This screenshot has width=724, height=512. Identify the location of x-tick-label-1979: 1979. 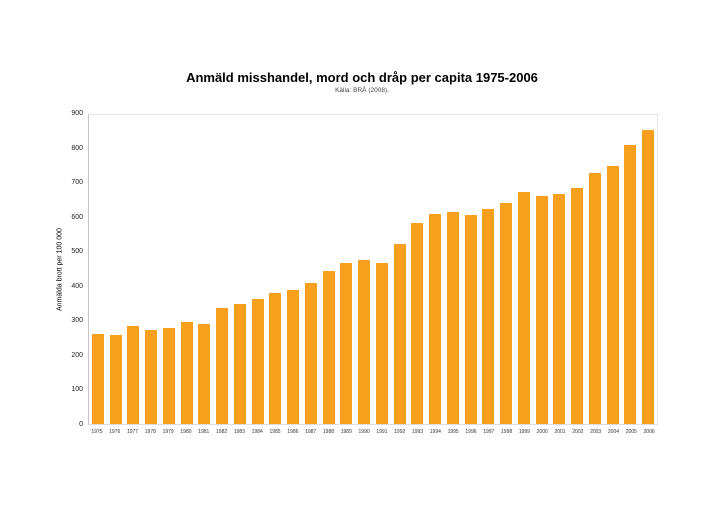
(168, 432).